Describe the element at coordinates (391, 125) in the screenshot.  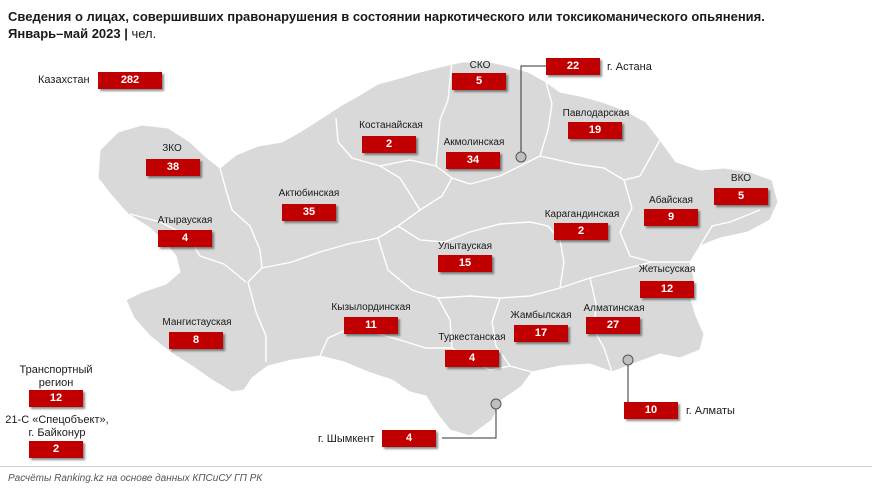
I see `region-kostanay-name: Костанайская` at that location.